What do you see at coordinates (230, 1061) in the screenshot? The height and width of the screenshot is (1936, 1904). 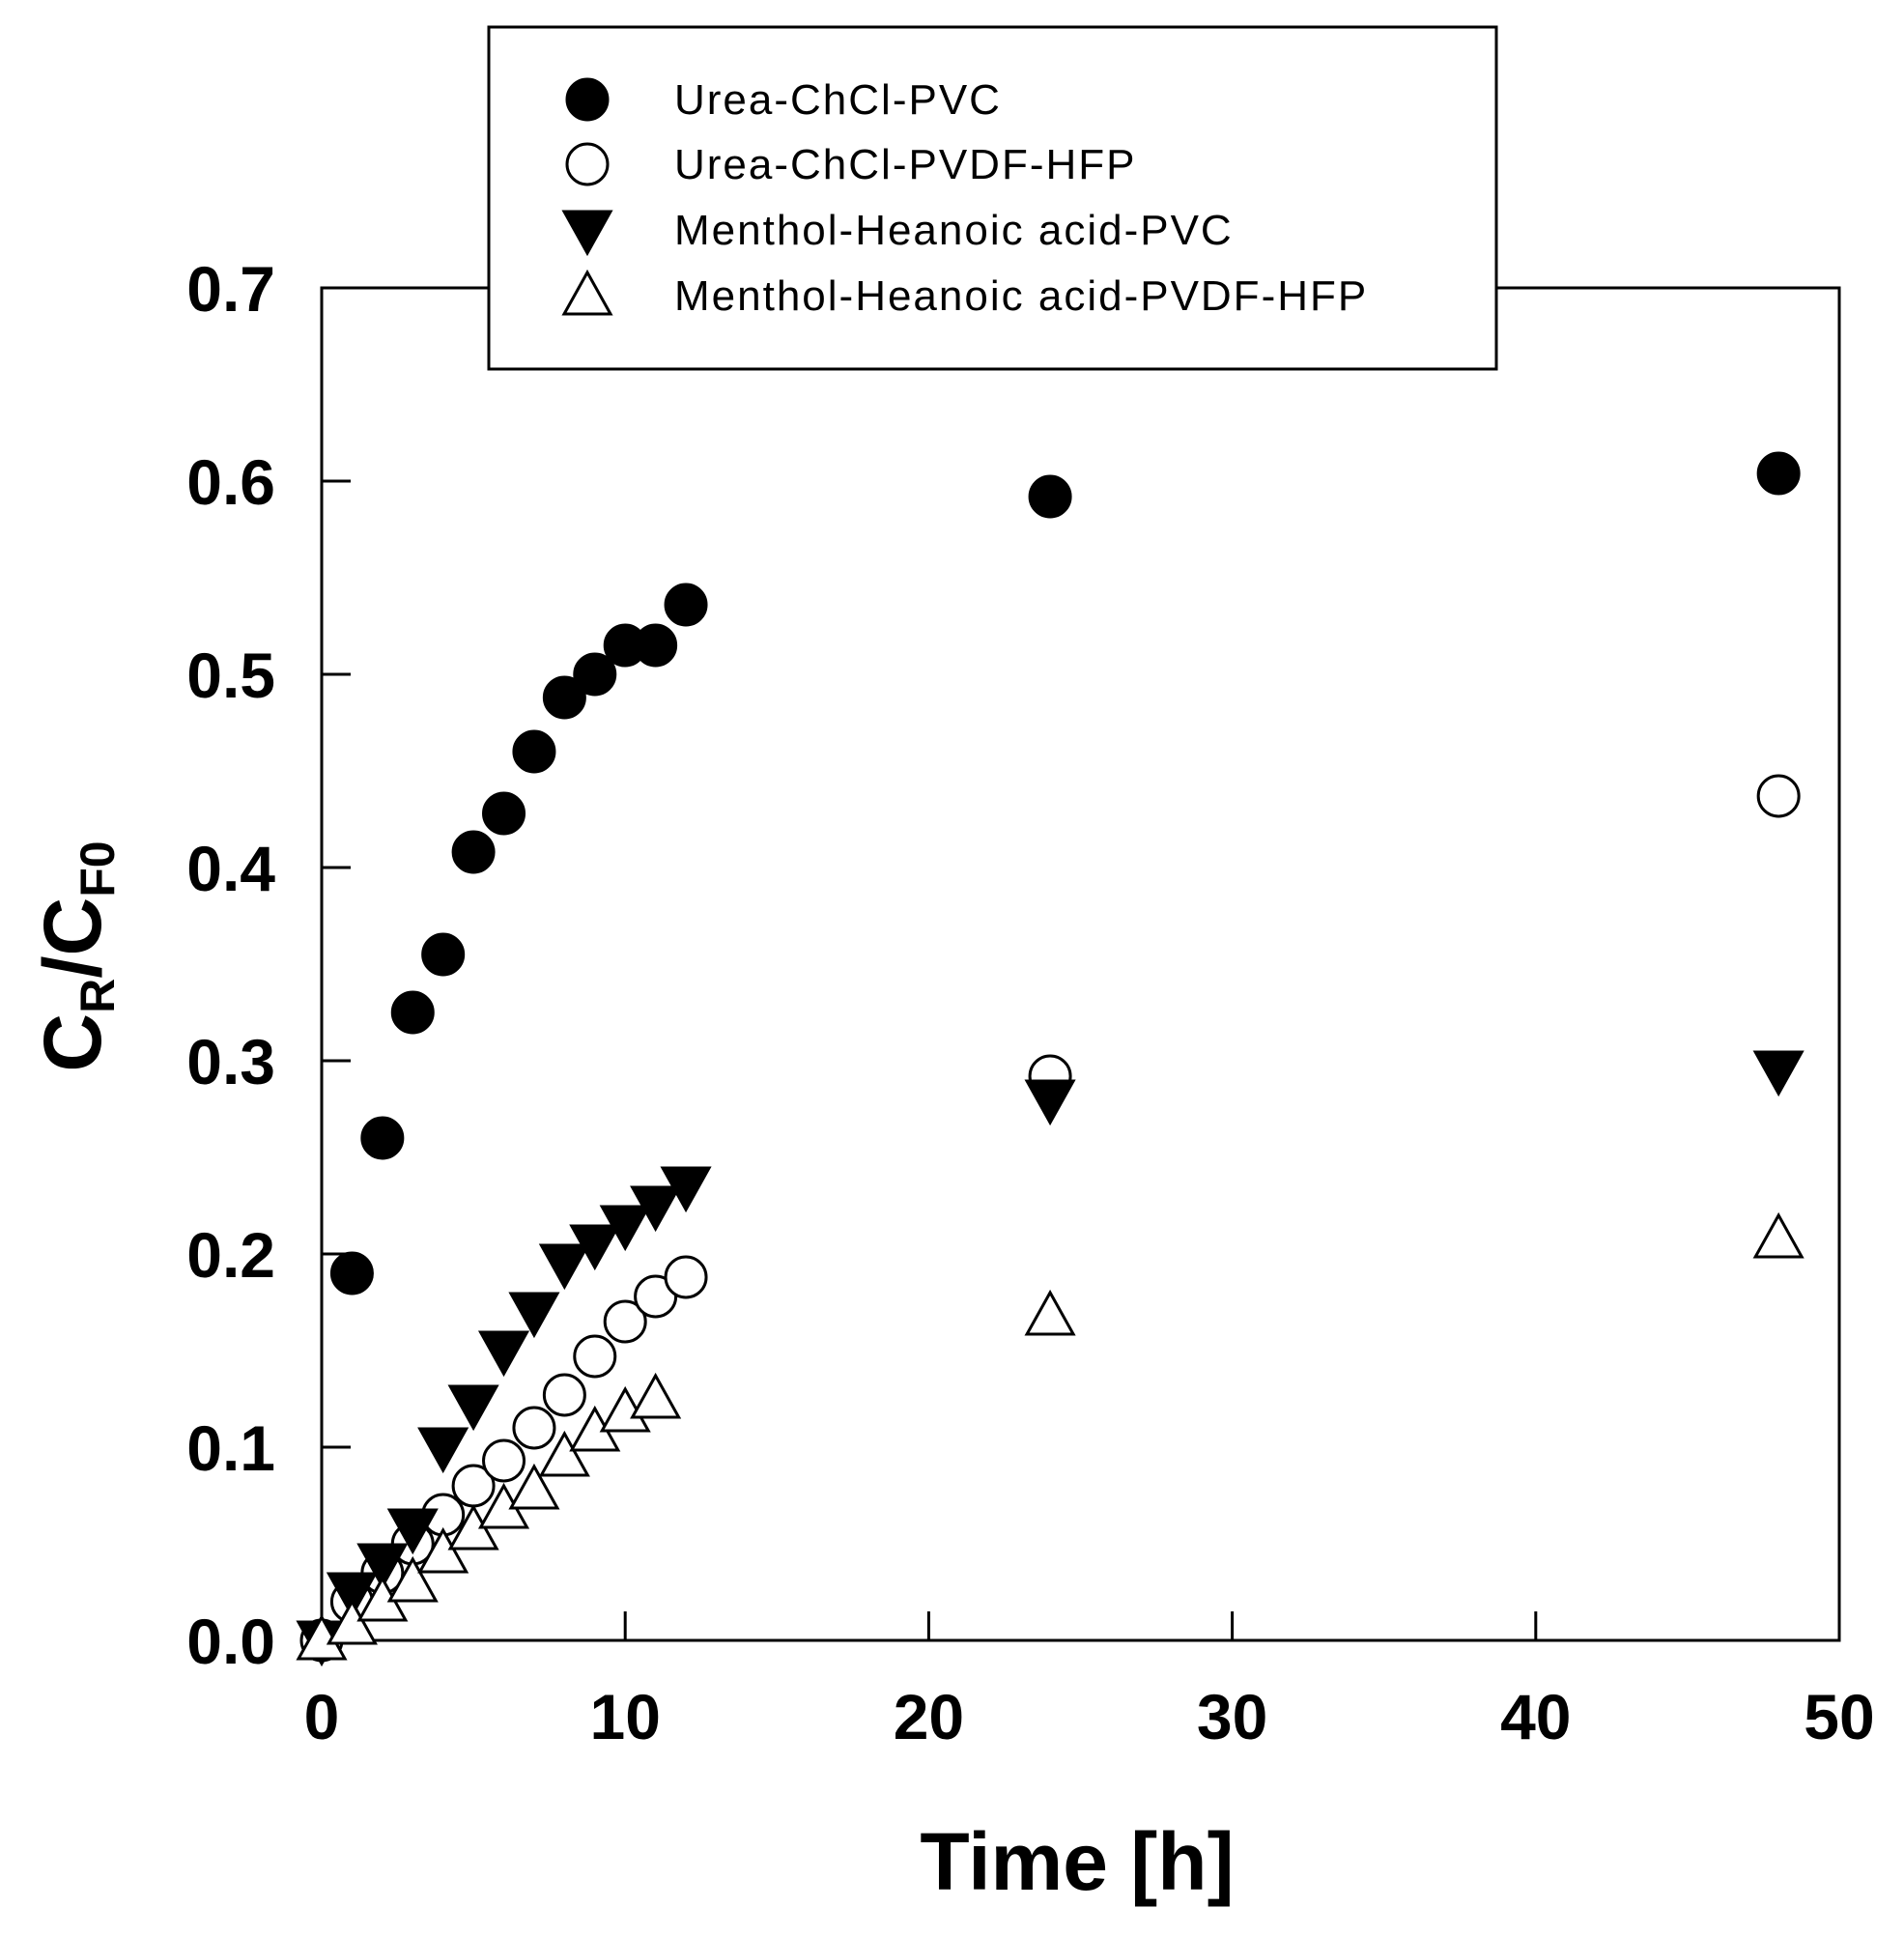 I see `y-tick-label: 0.3` at bounding box center [230, 1061].